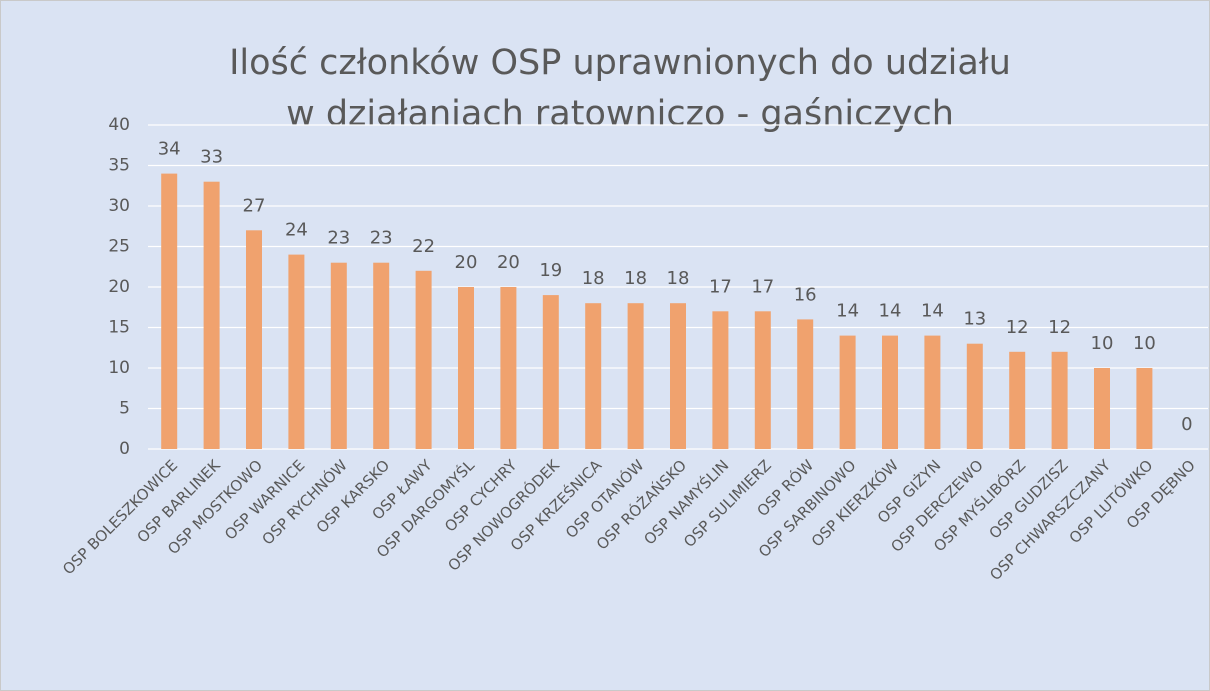  What do you see at coordinates (119, 125) in the screenshot?
I see `y-tick-label: 40` at bounding box center [119, 125].